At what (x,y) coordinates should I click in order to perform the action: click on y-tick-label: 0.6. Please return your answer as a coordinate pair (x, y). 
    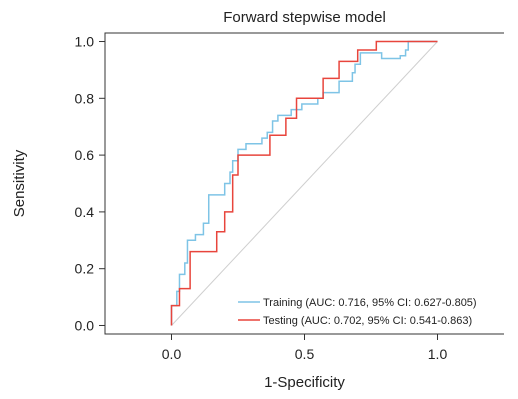
    Looking at the image, I should click on (85, 155).